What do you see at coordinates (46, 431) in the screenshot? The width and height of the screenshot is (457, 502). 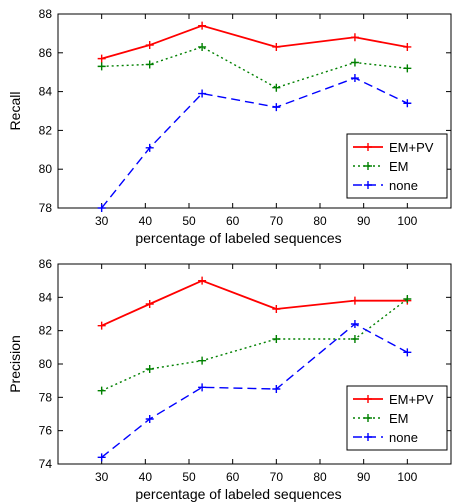 I see `y-tick-label: 76` at bounding box center [46, 431].